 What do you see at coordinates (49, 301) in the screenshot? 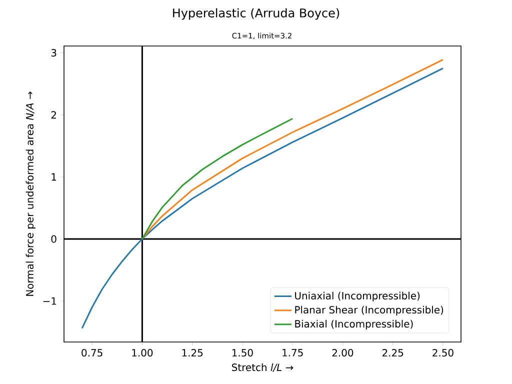
I see `y-tick-label: −1` at bounding box center [49, 301].